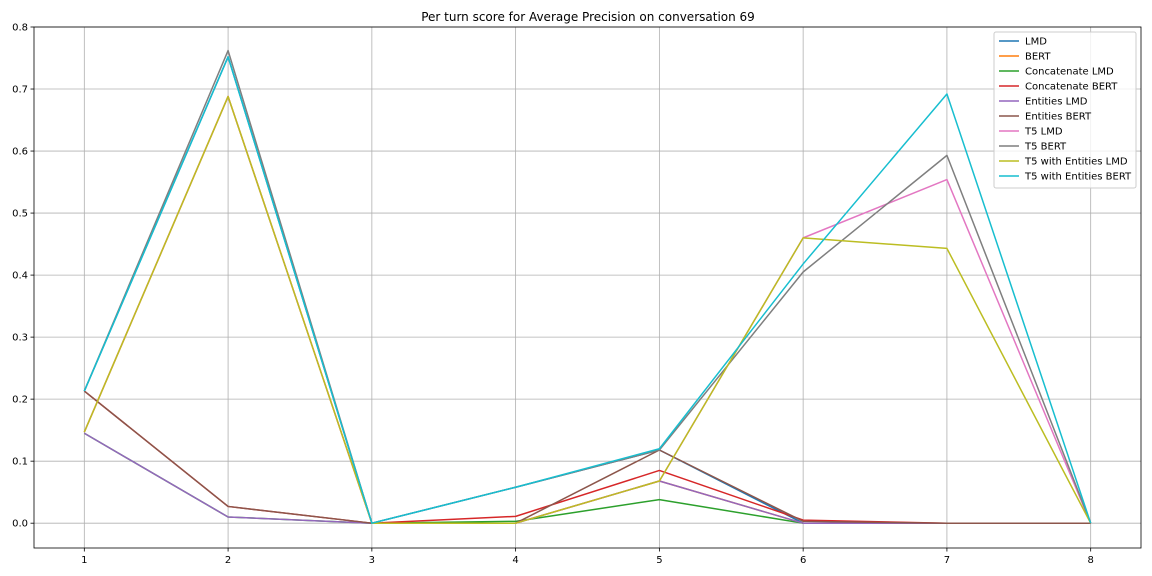 The width and height of the screenshot is (1152, 576). Describe the element at coordinates (20, 524) in the screenshot. I see `y-tick-label: 0.0` at that location.